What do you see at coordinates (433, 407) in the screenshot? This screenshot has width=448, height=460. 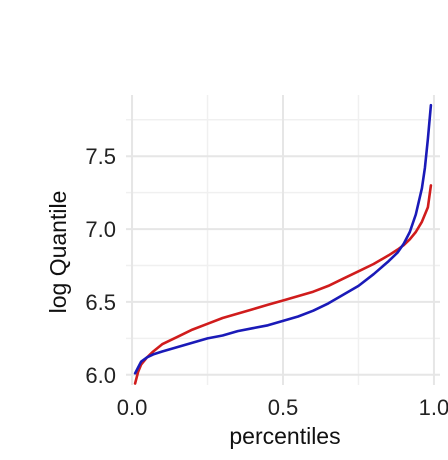 I see `x-tick-label: 1.0` at bounding box center [433, 407].